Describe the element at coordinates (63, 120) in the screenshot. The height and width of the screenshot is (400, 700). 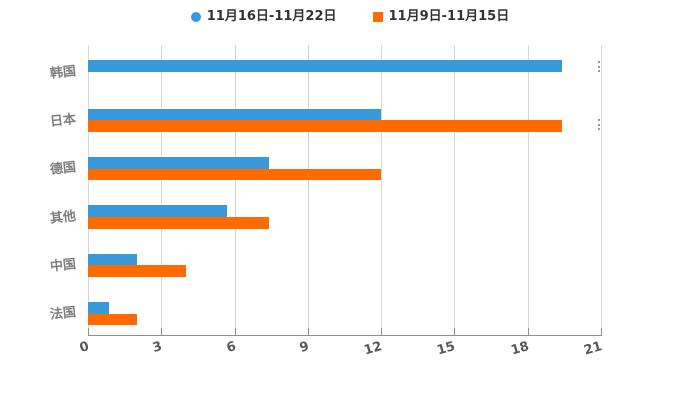
I see `category-label: 日本` at that location.